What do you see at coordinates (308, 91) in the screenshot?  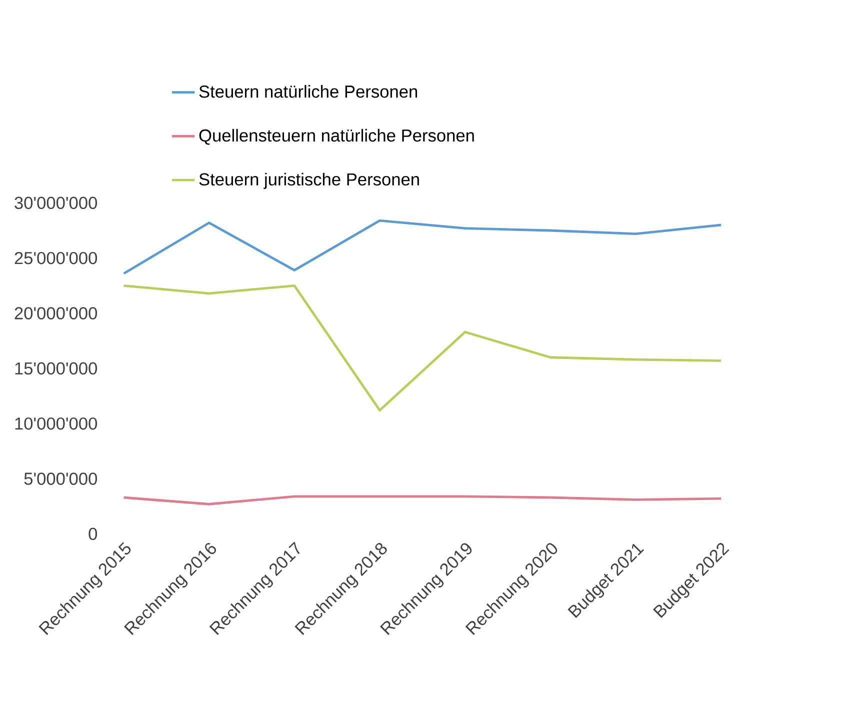 I see `legend-label: Steuern natürliche Personen` at bounding box center [308, 91].